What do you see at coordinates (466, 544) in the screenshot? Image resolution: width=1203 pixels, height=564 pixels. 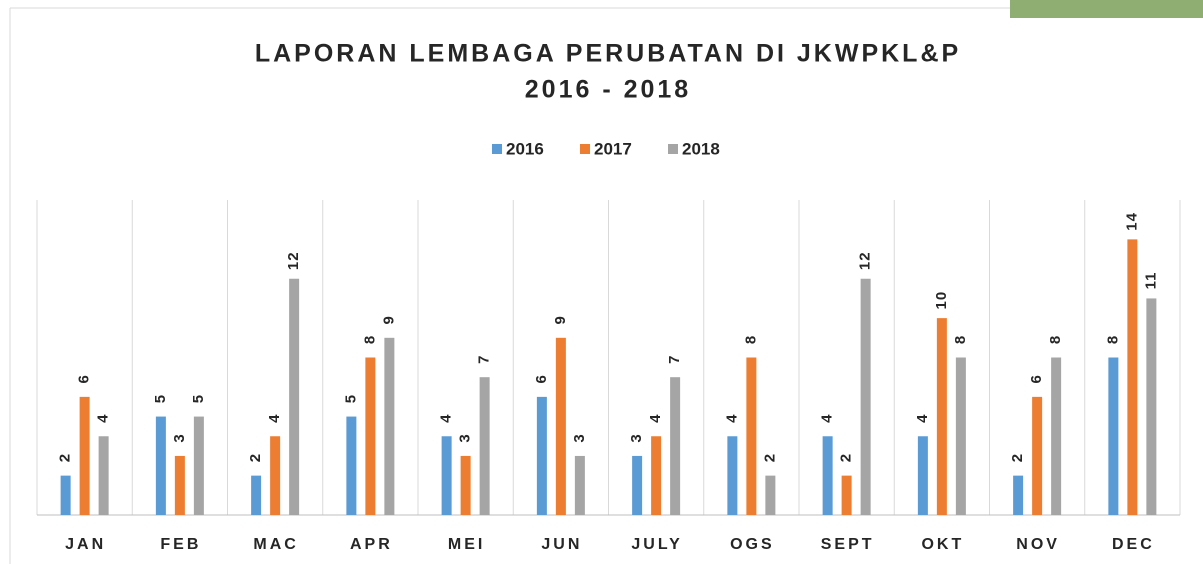 I see `x-tick-label: MEI` at bounding box center [466, 544].